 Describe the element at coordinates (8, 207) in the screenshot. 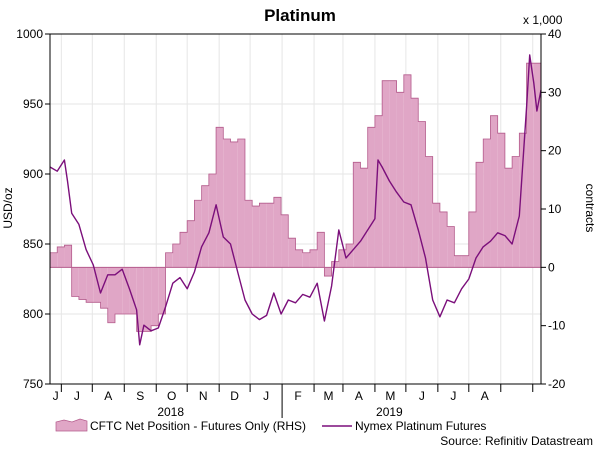

I see `left-axis-label: USD/oz` at that location.